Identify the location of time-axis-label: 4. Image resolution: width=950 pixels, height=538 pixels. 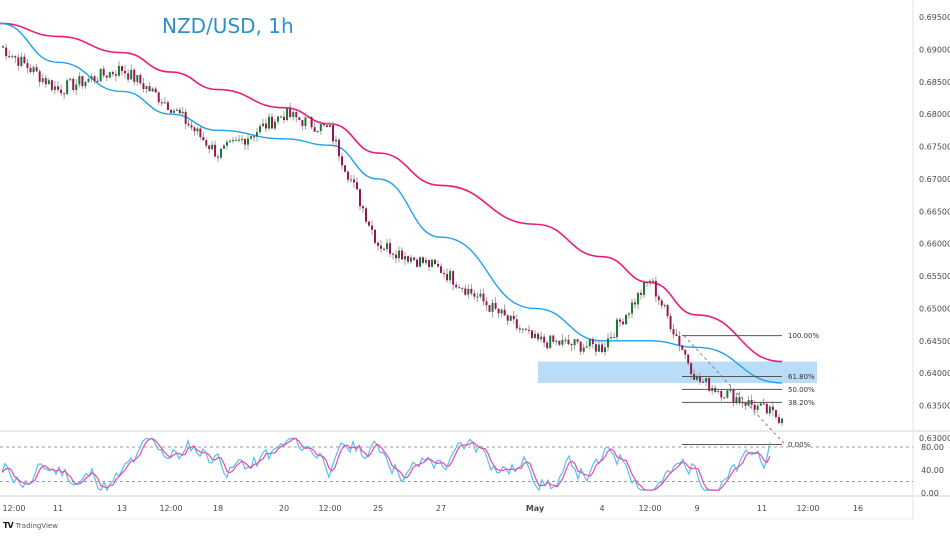
(601, 508).